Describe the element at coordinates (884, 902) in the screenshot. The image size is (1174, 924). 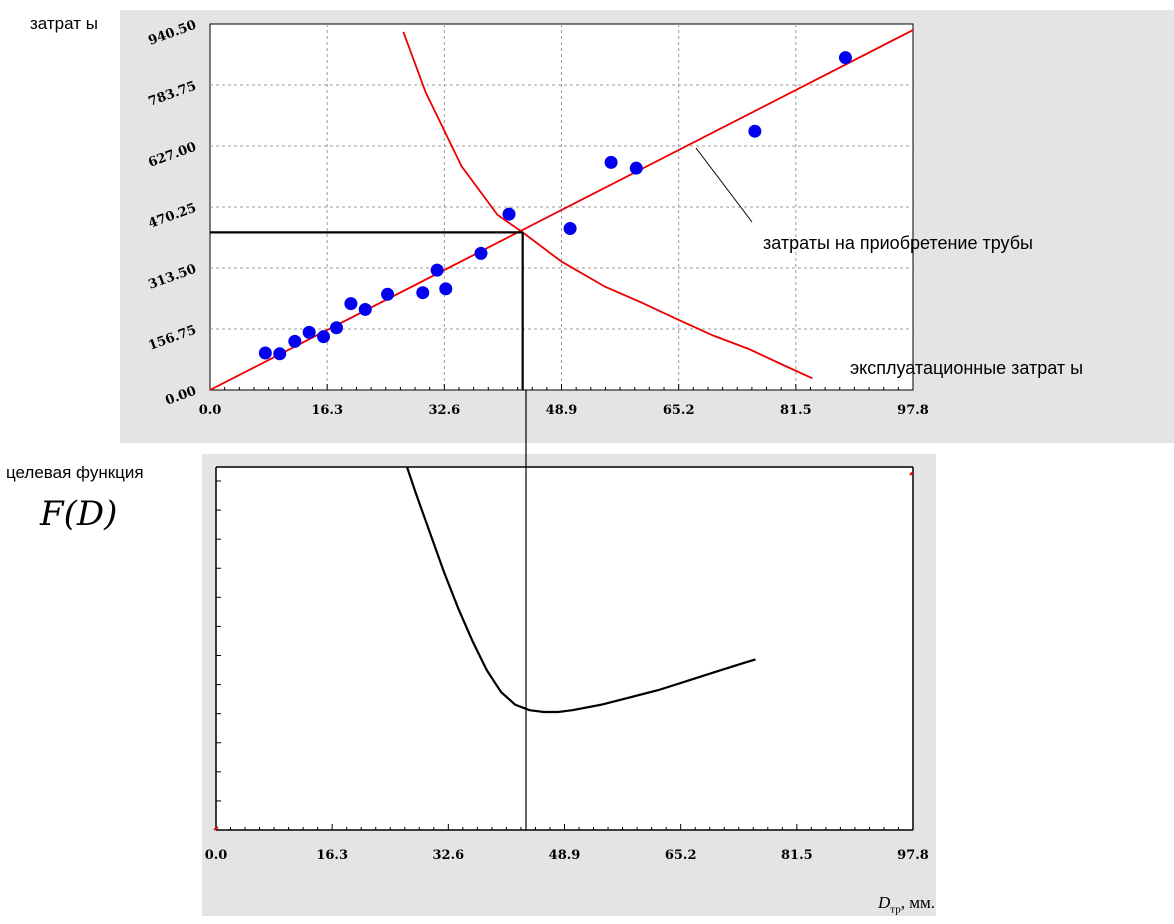
I see `x-axis-symbol: D` at that location.